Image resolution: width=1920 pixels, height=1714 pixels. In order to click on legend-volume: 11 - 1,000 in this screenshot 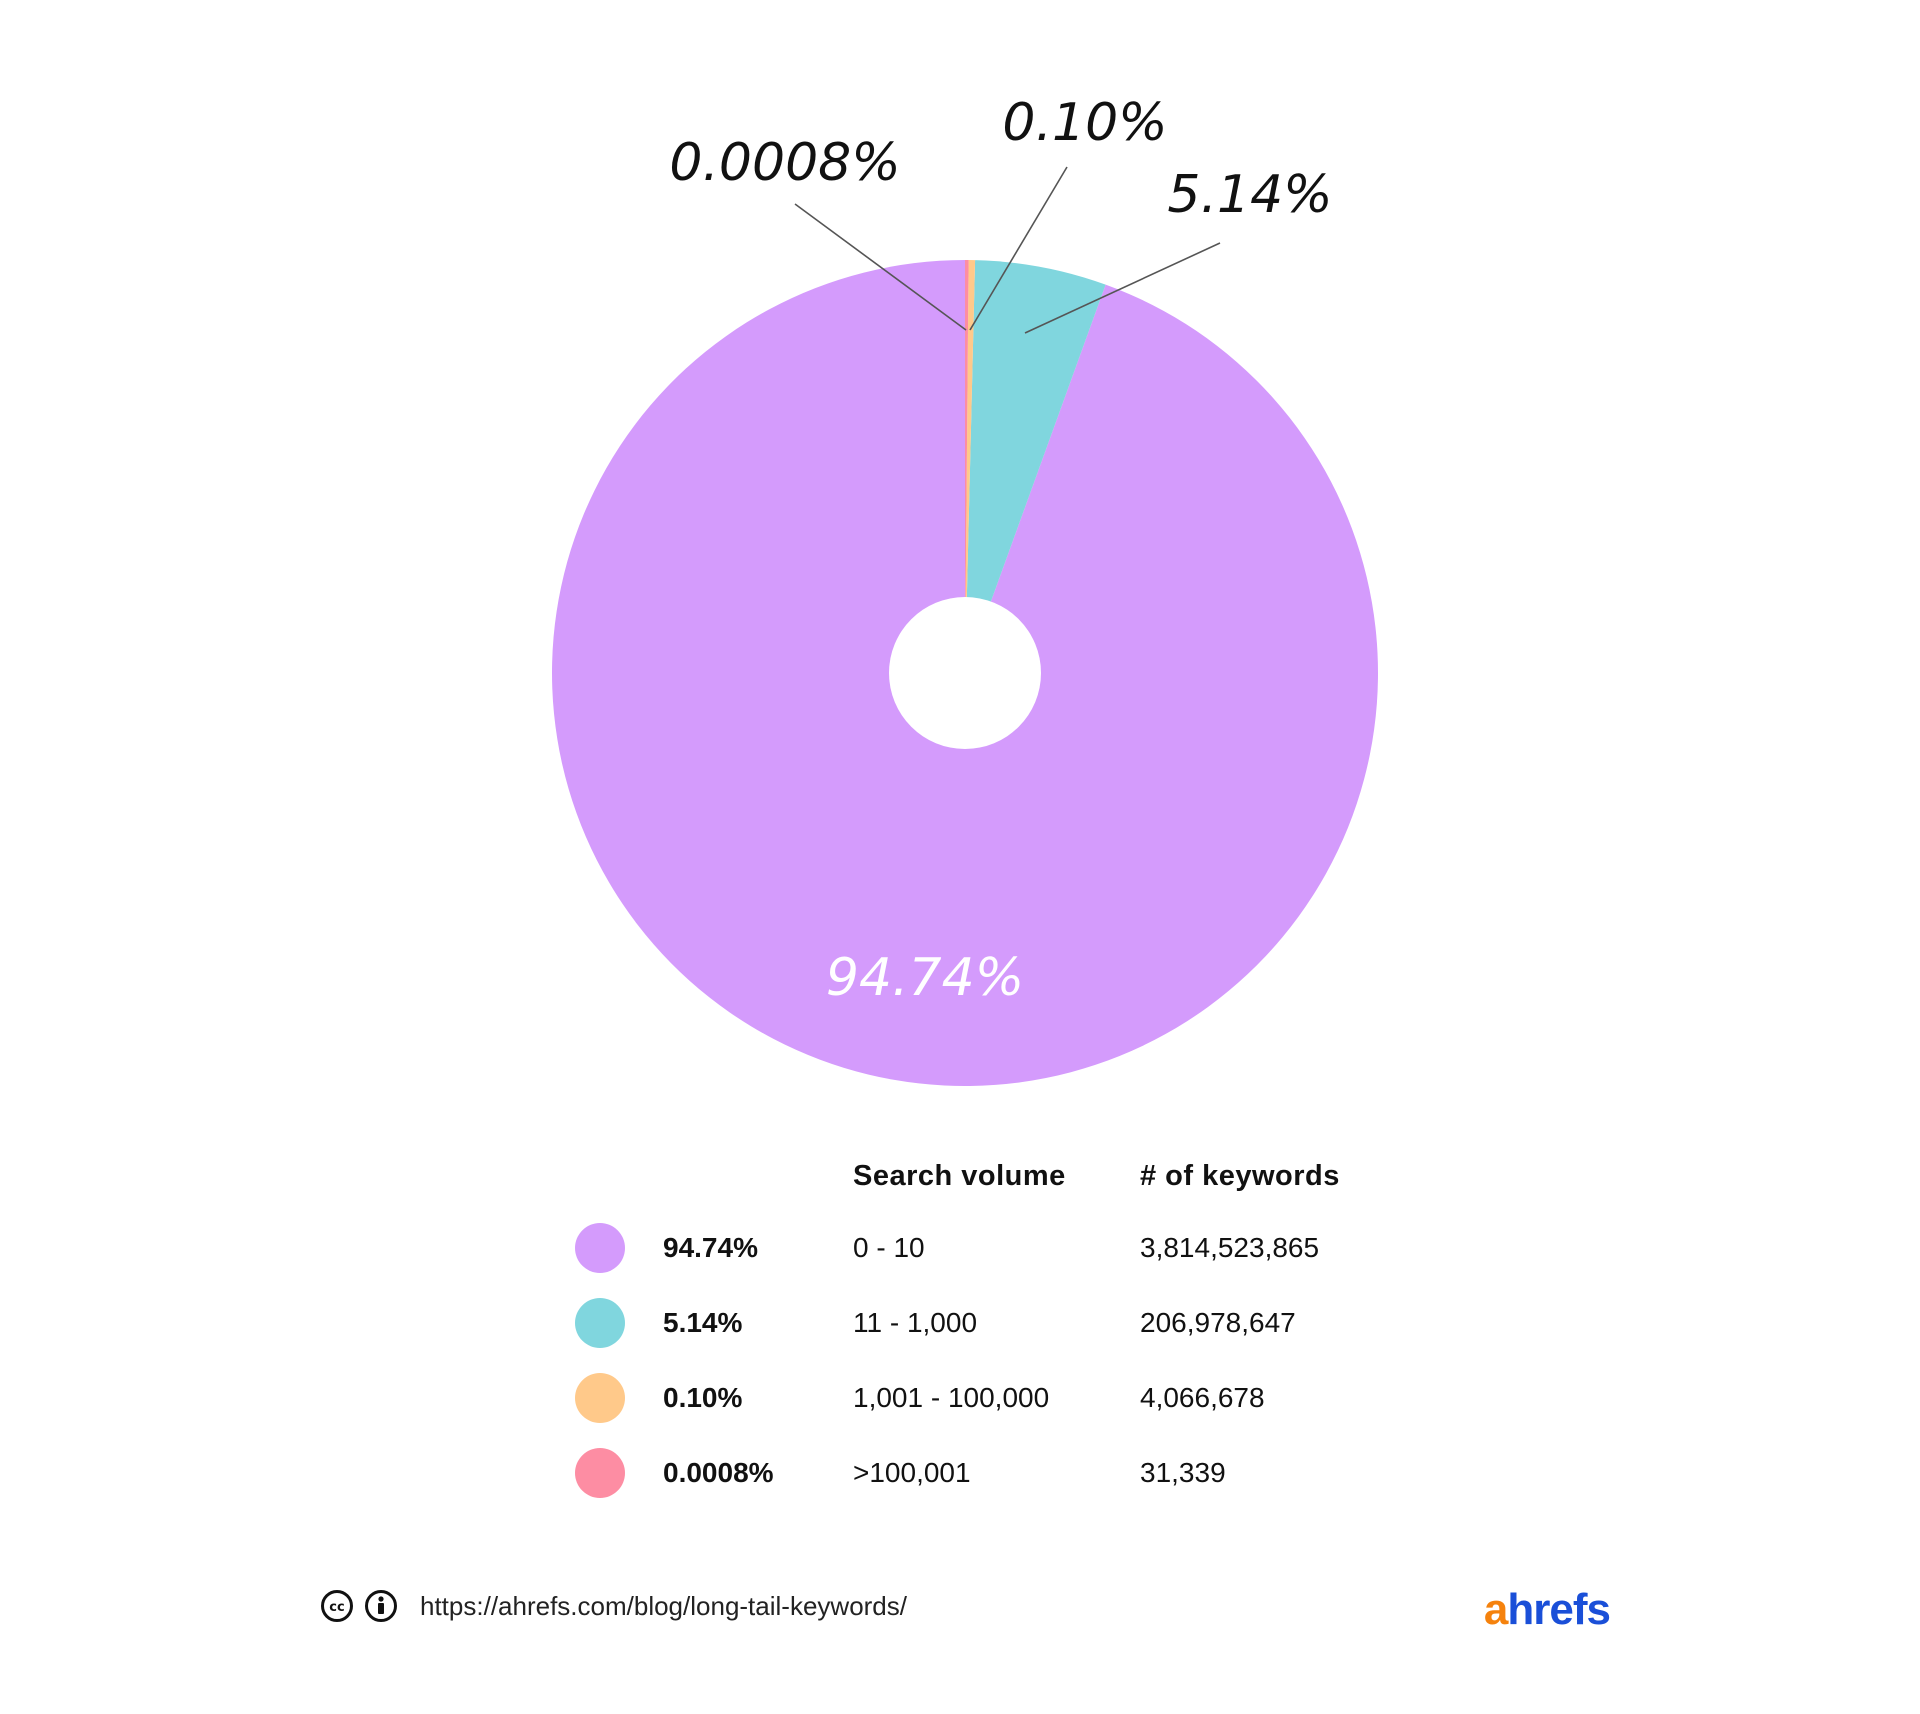, I will do `click(915, 1322)`.